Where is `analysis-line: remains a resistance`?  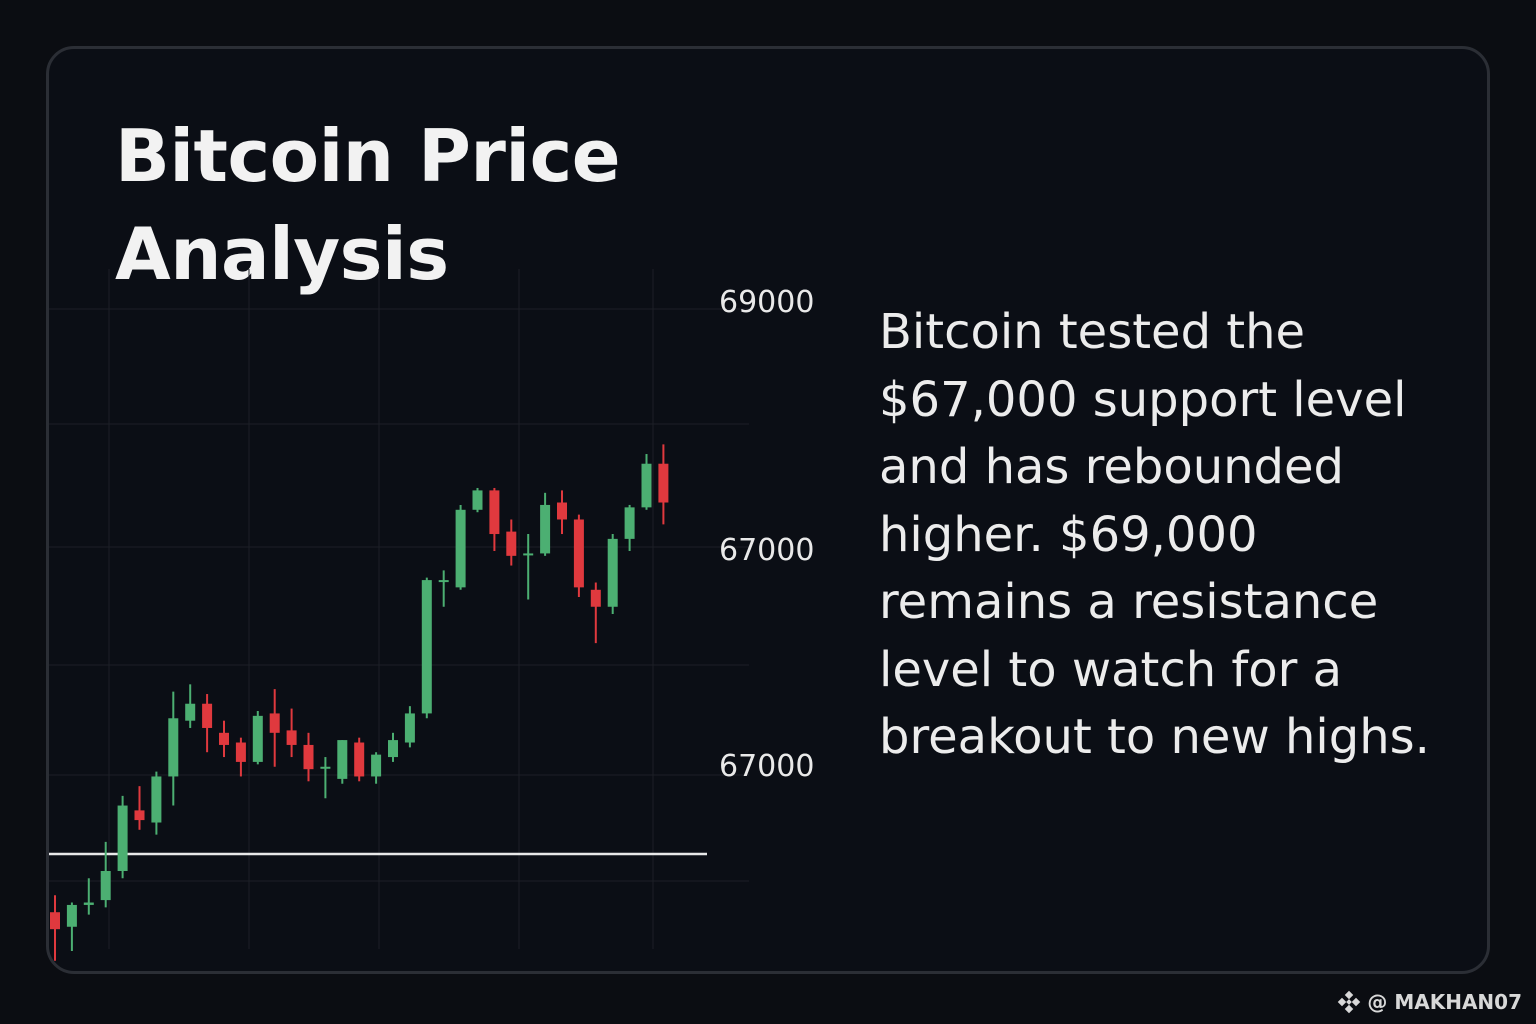
analysis-line: remains a resistance is located at coordinates (1129, 602).